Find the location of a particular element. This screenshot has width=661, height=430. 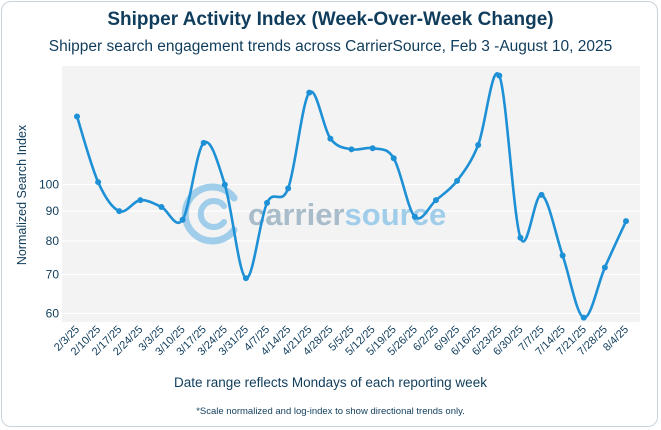

y-tick-label: 60 is located at coordinates (53, 313).